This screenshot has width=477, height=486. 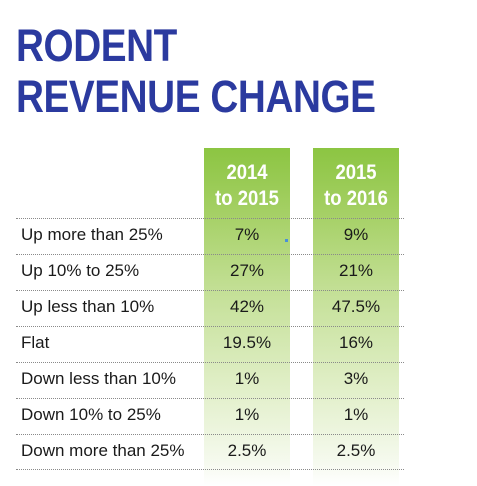 What do you see at coordinates (356, 198) in the screenshot?
I see `column-header-line: to 2016` at bounding box center [356, 198].